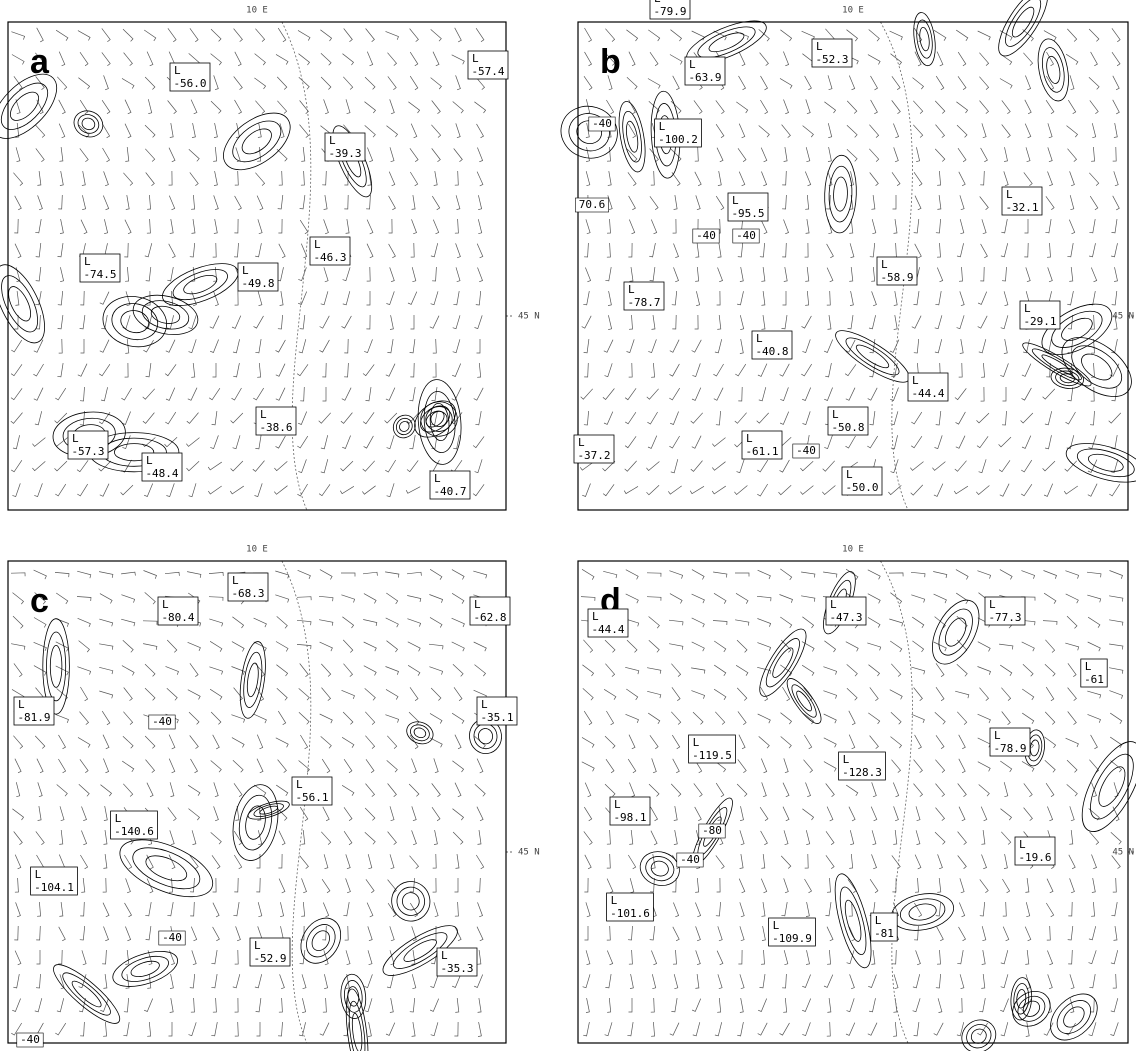  What do you see at coordinates (311, 797) in the screenshot?
I see `pressure-value: -56.1` at bounding box center [311, 797].